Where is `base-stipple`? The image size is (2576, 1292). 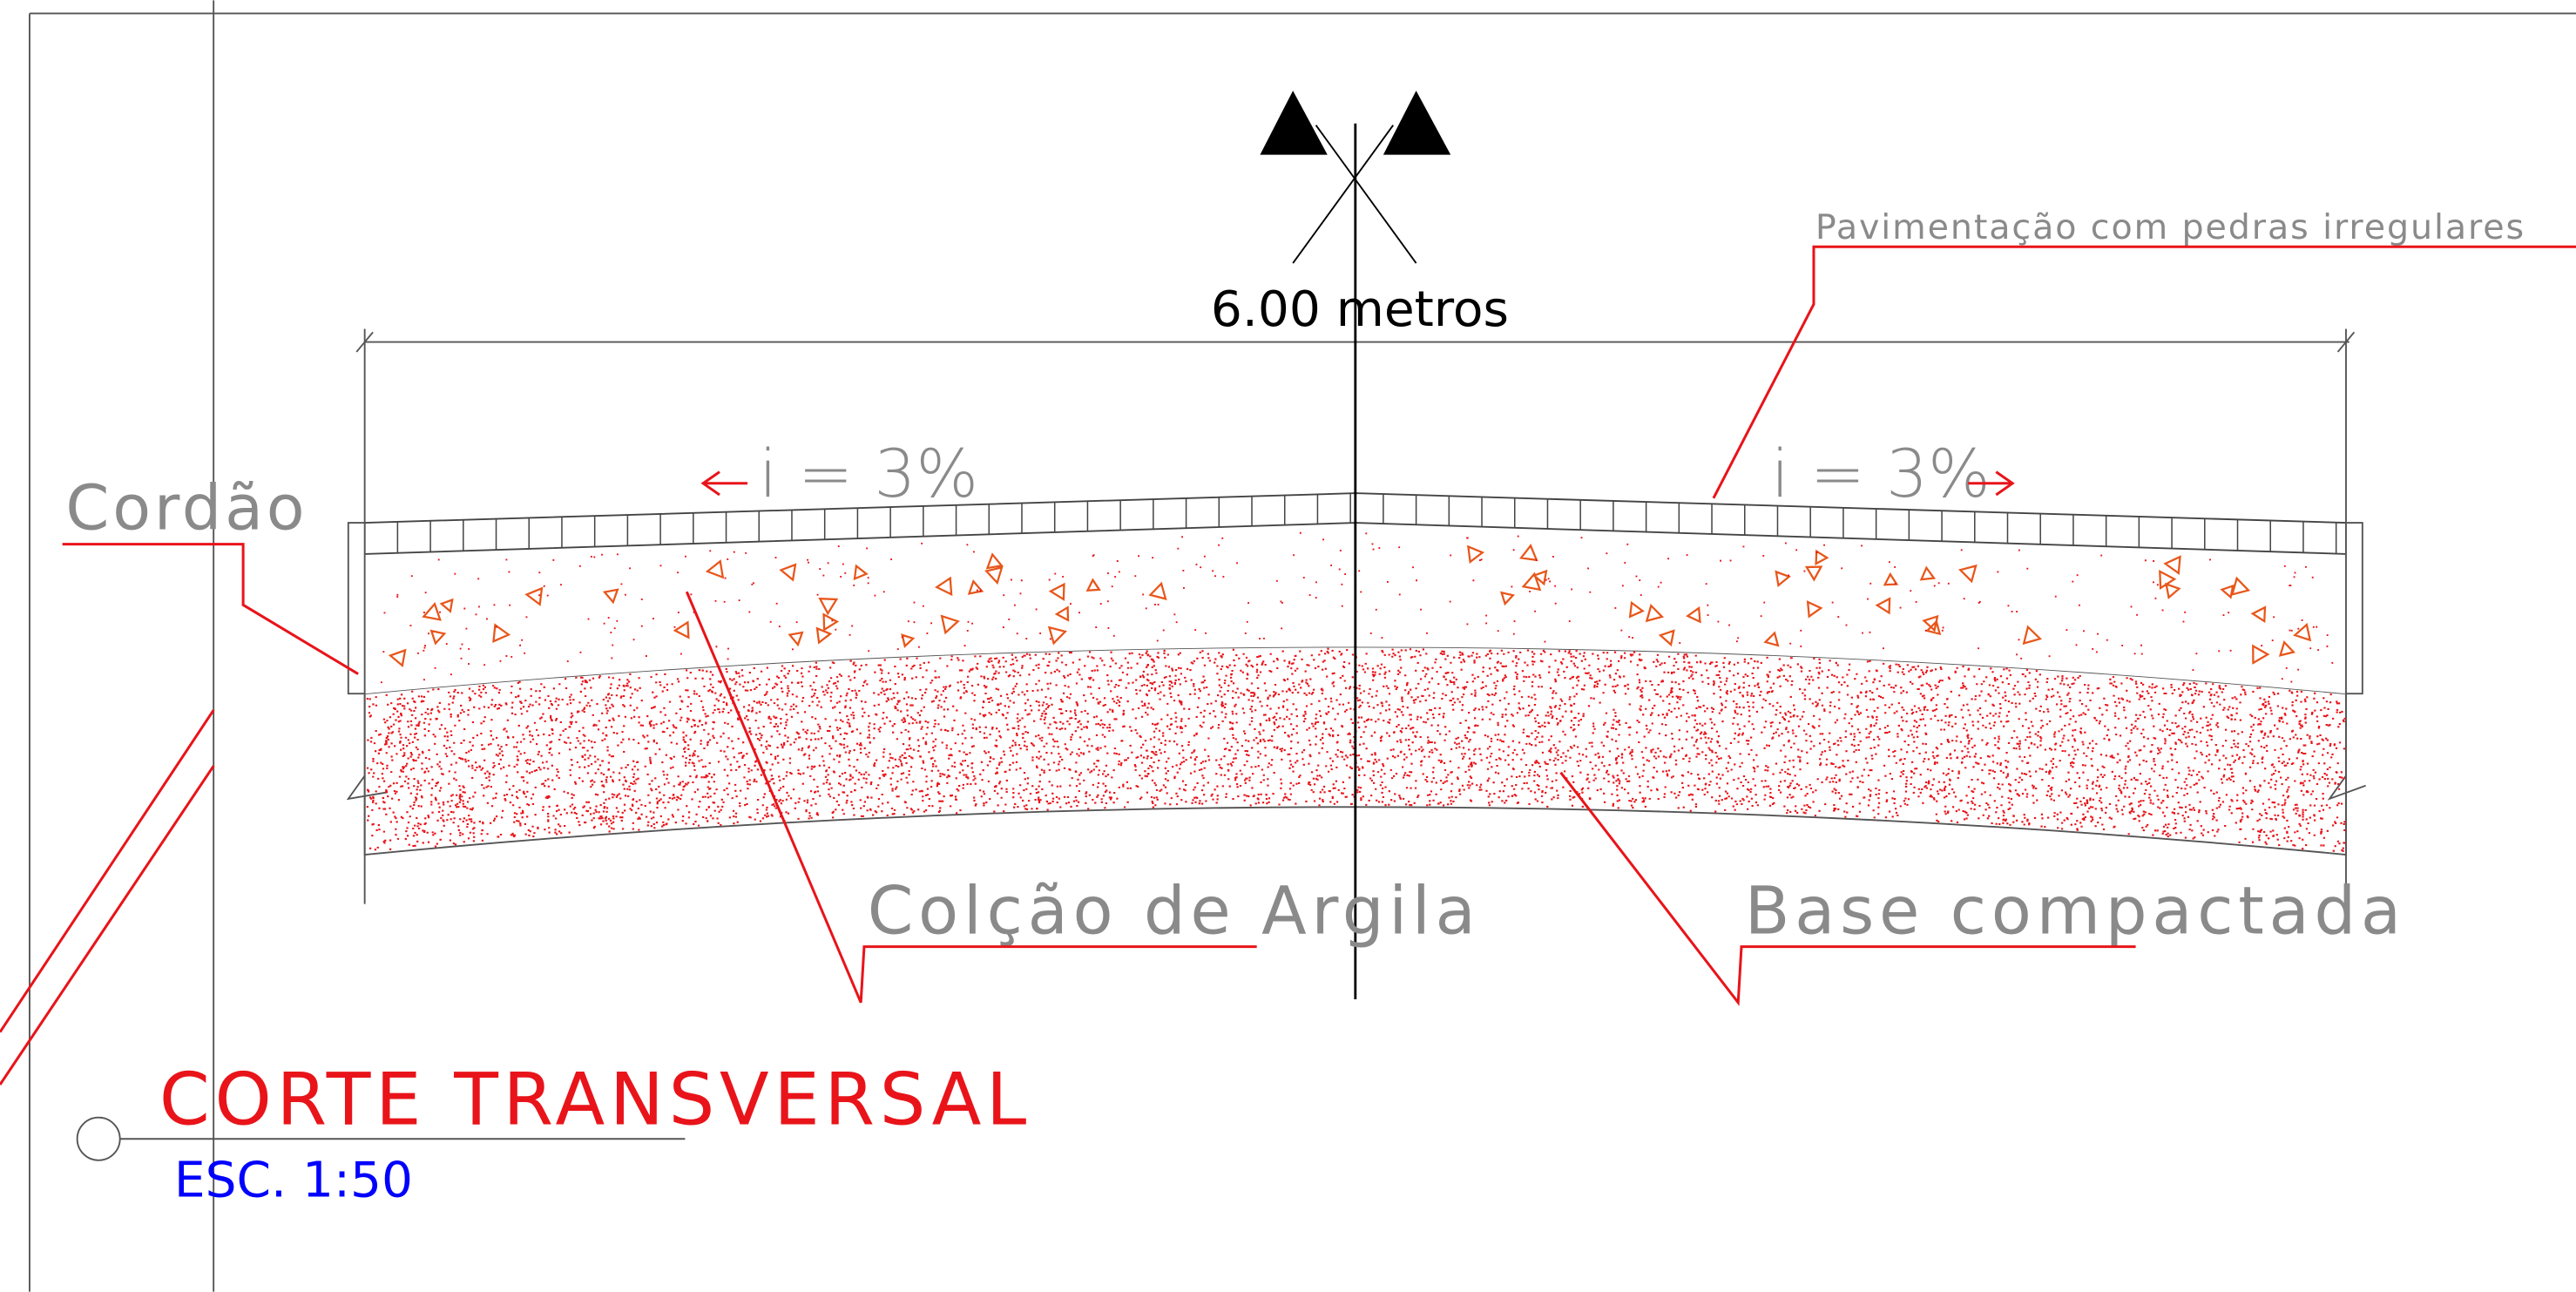
base-stipple is located at coordinates (1356, 749).